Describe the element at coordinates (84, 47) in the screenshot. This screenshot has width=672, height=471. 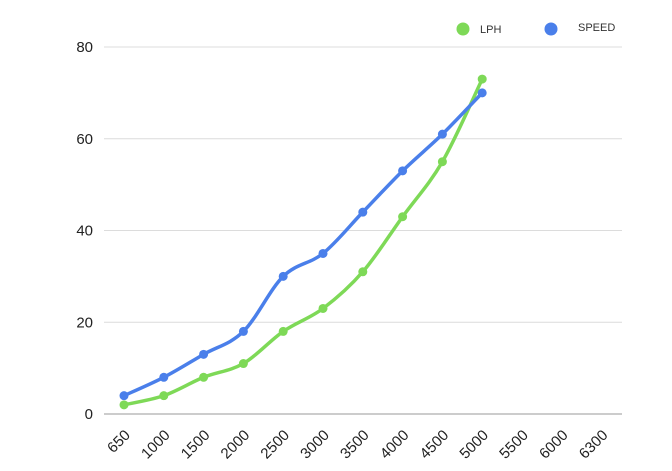
I see `y-tick-label: 80` at that location.